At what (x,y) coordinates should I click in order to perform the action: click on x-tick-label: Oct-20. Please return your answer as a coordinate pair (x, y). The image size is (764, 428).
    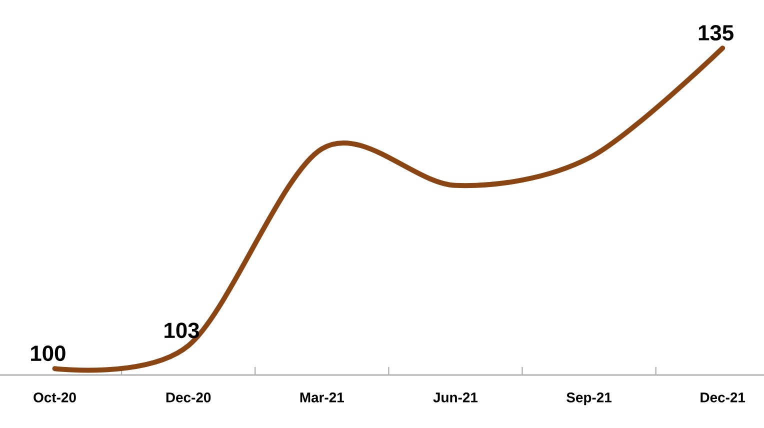
    Looking at the image, I should click on (55, 397).